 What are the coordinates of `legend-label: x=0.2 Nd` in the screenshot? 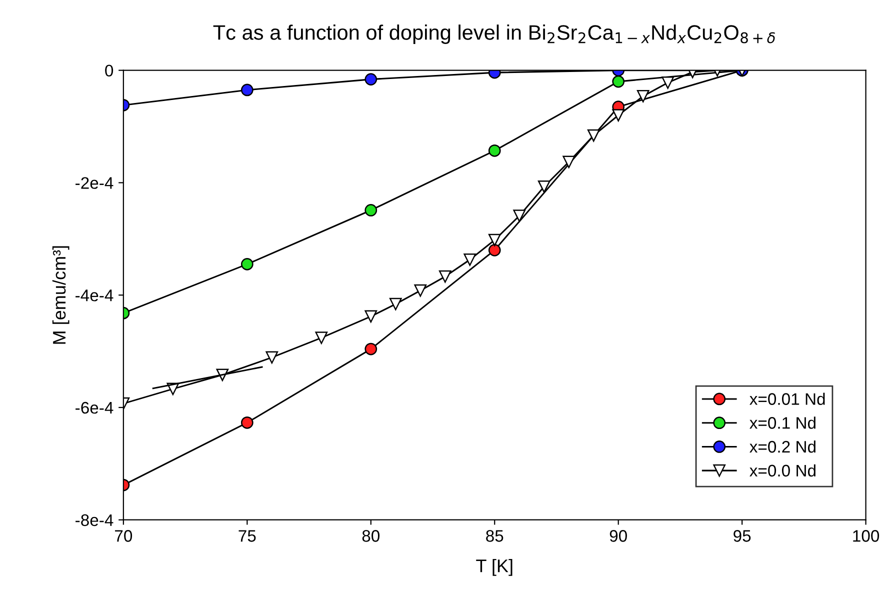 It's located at (783, 446).